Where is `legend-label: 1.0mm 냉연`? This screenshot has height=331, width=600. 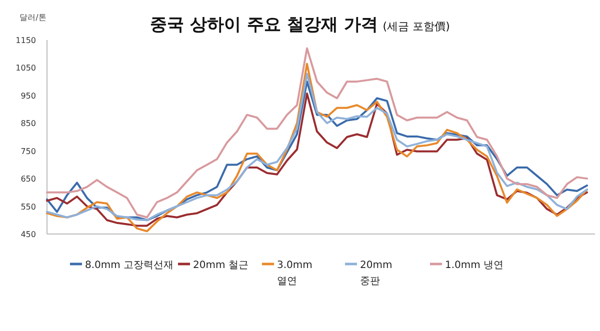 legend-label: 1.0mm 냉연 is located at coordinates (474, 265).